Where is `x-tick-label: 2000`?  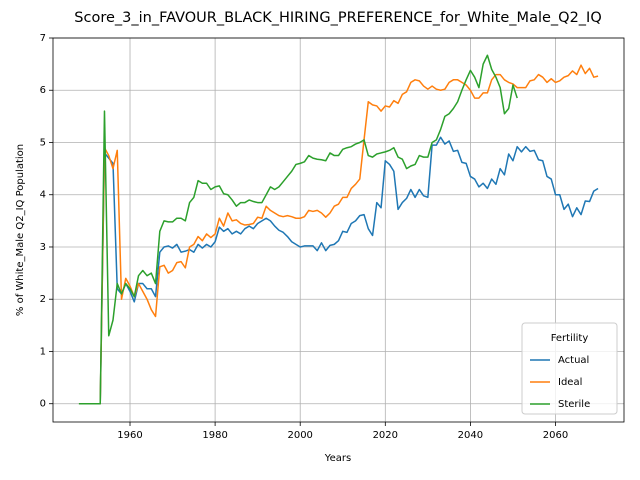 x-tick-label: 2000 is located at coordinates (299, 435).